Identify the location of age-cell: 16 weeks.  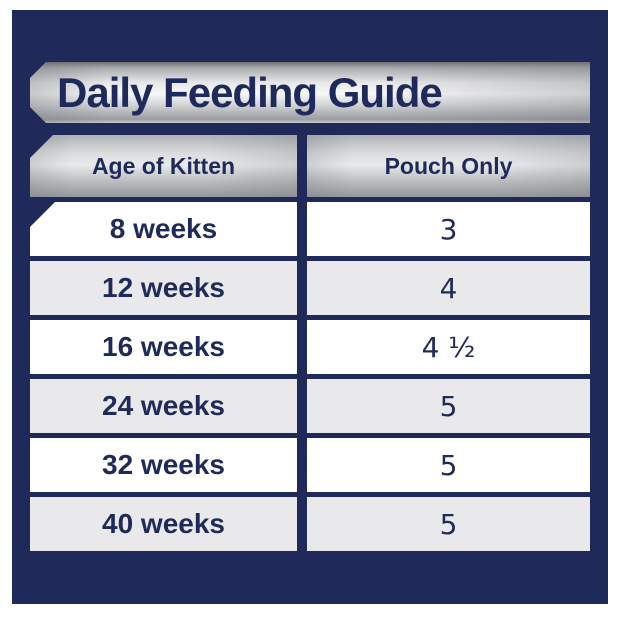
(163, 347).